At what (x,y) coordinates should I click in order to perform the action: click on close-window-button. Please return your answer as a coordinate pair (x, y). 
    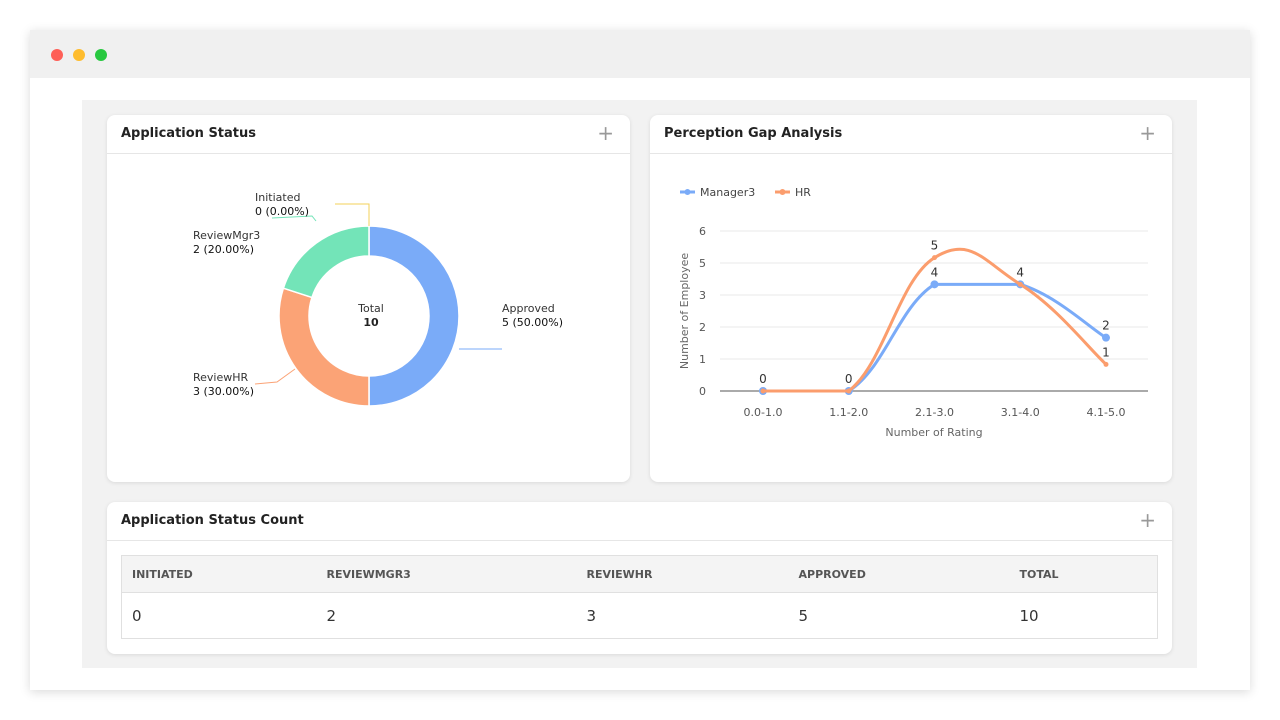
    Looking at the image, I should click on (57, 55).